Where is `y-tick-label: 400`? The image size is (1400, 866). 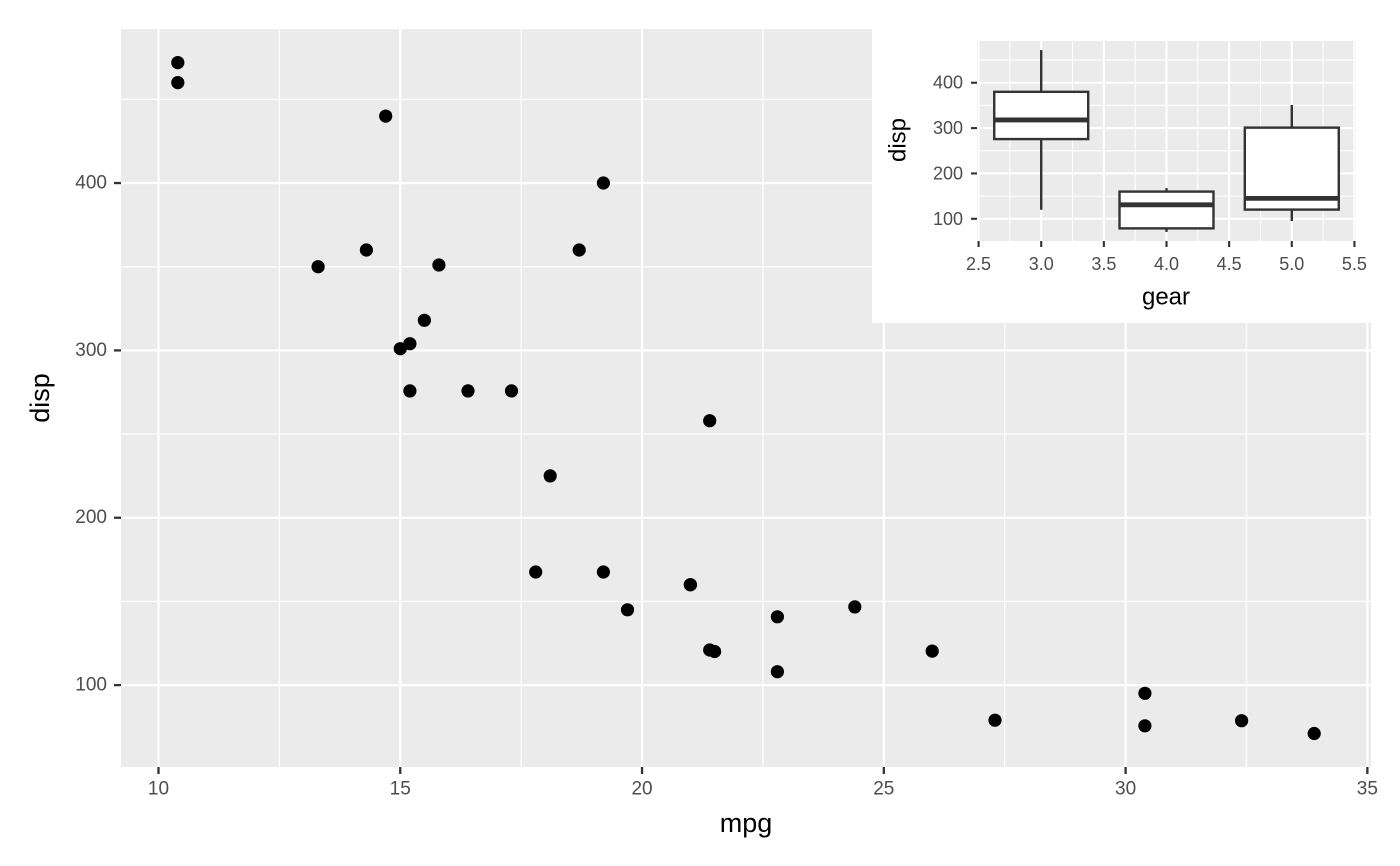 y-tick-label: 400 is located at coordinates (91, 183).